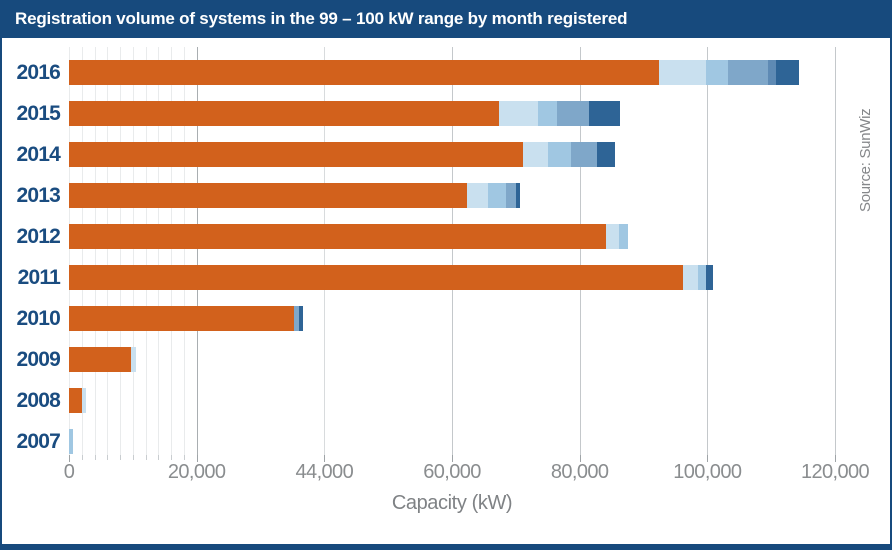 The height and width of the screenshot is (550, 892). What do you see at coordinates (38, 359) in the screenshot?
I see `y-axis-label-2009: 2009` at bounding box center [38, 359].